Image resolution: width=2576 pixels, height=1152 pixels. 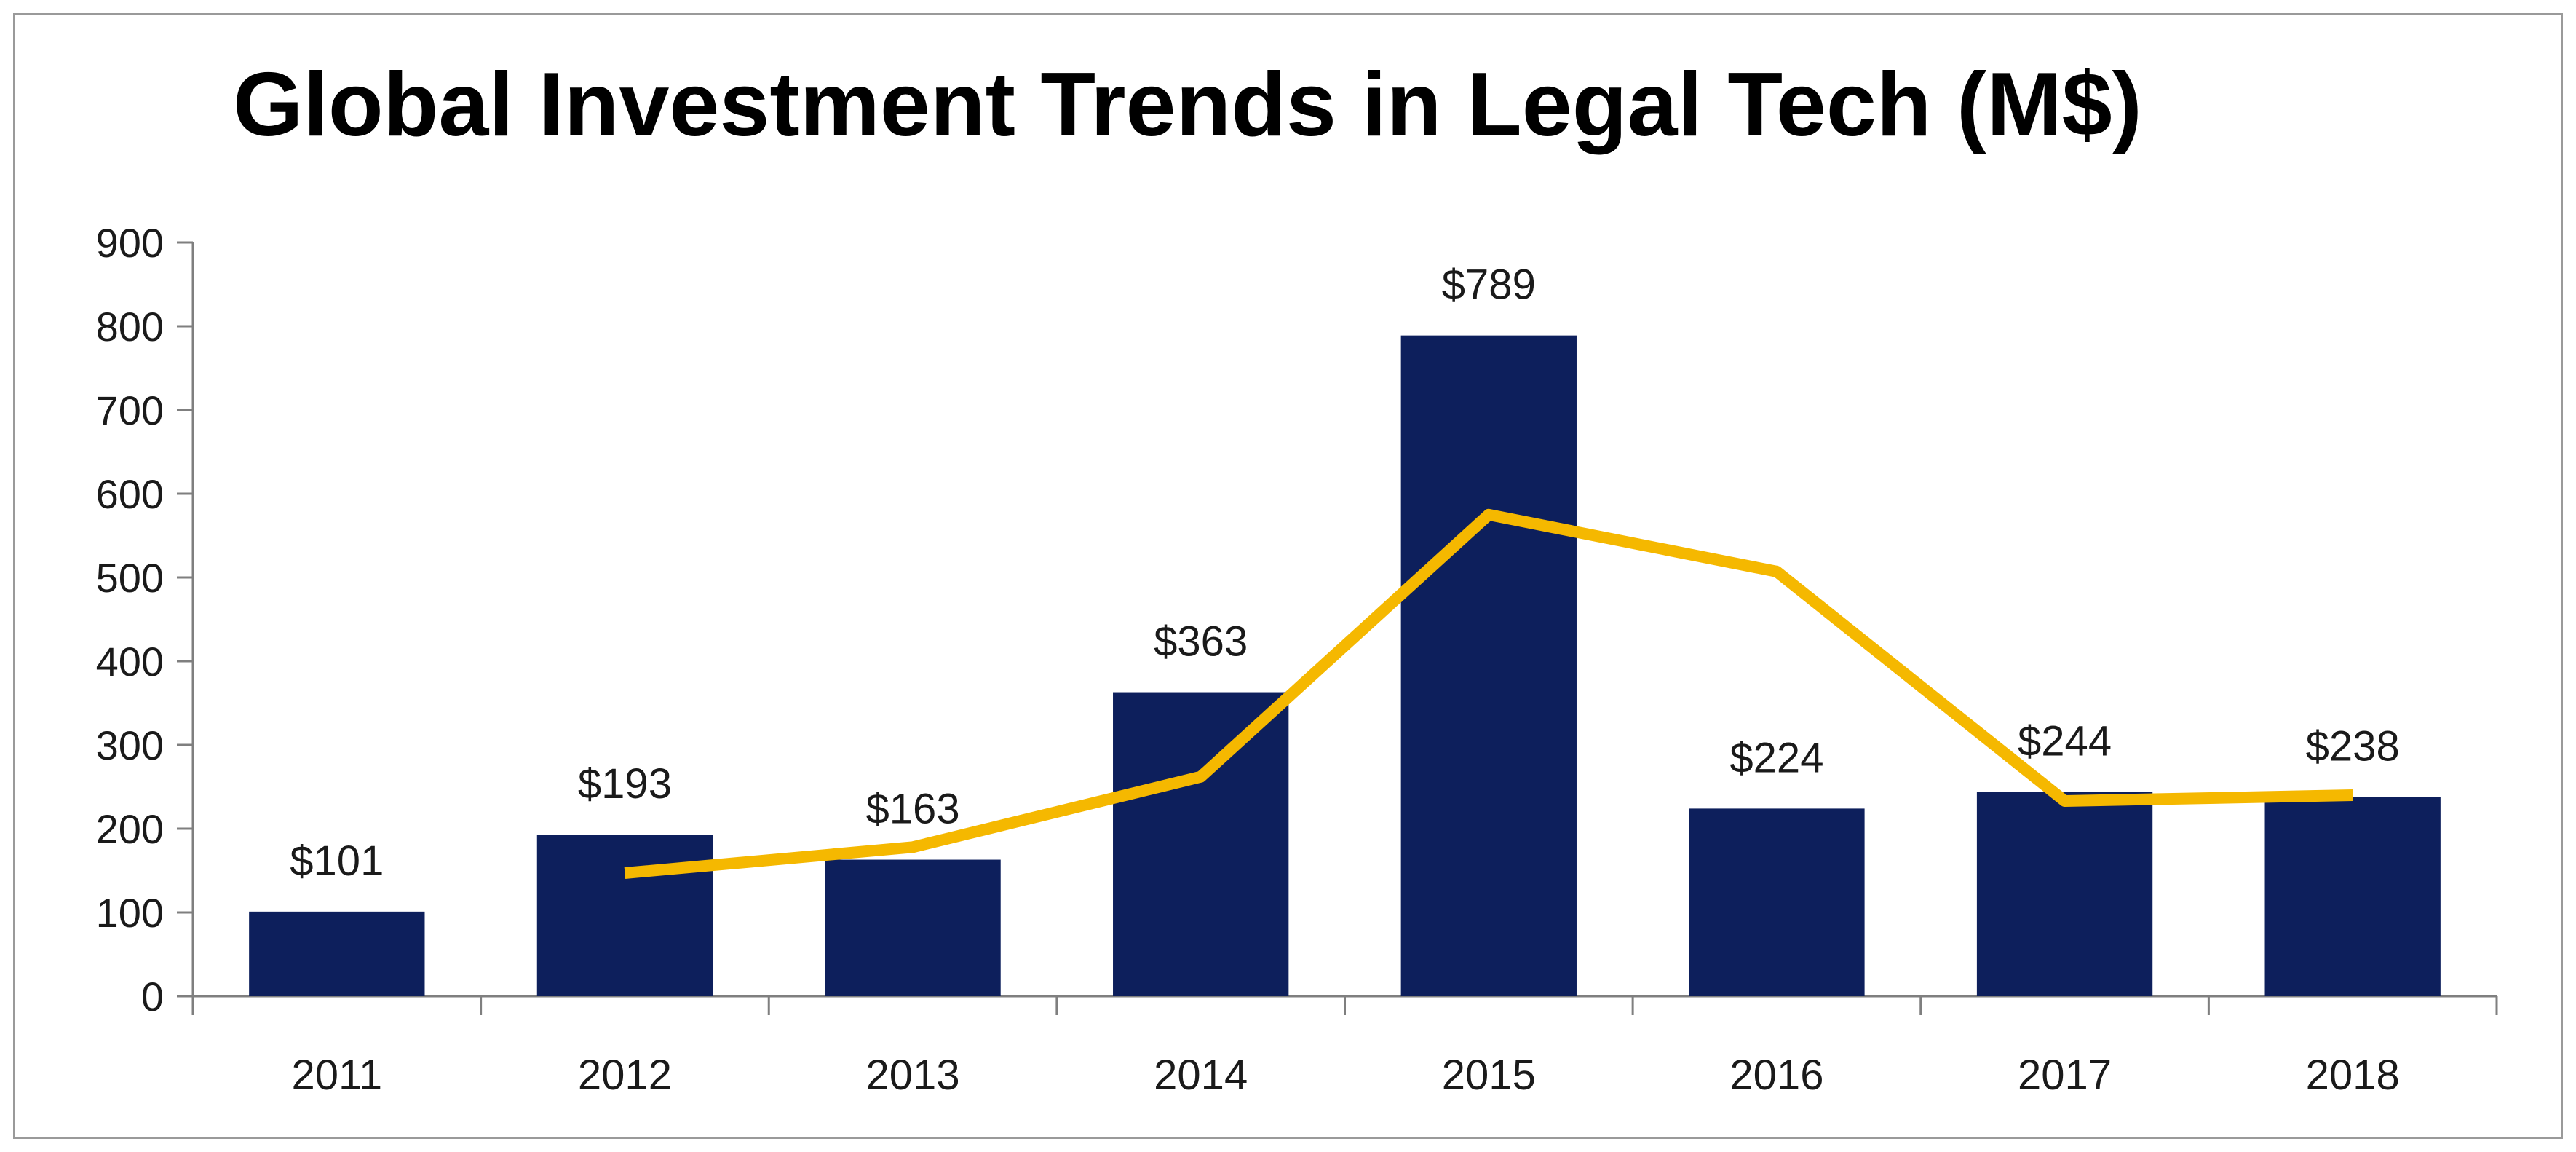 I want to click on y-tick-label: 100, so click(x=130, y=913).